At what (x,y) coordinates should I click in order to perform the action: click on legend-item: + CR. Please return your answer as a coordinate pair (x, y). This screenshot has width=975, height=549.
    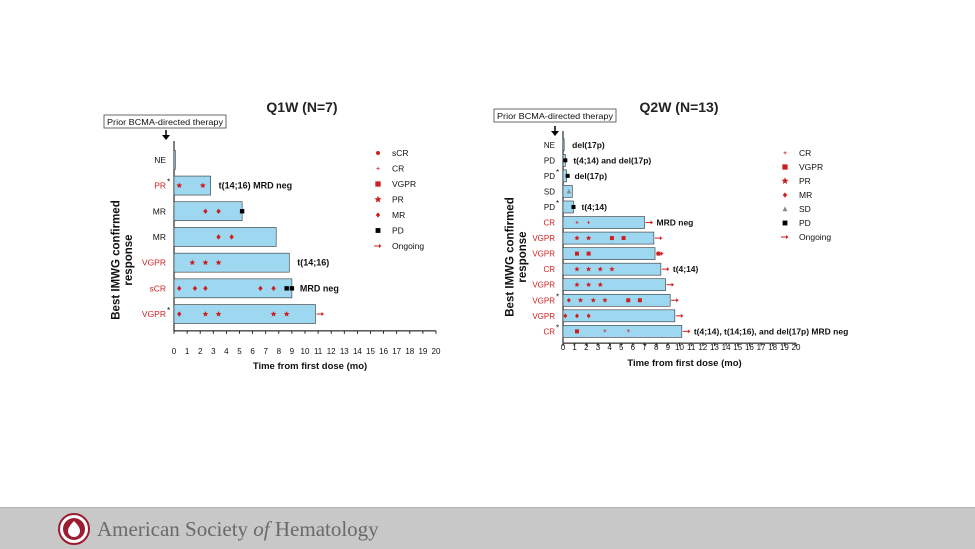
    Looking at the image, I should click on (390, 169).